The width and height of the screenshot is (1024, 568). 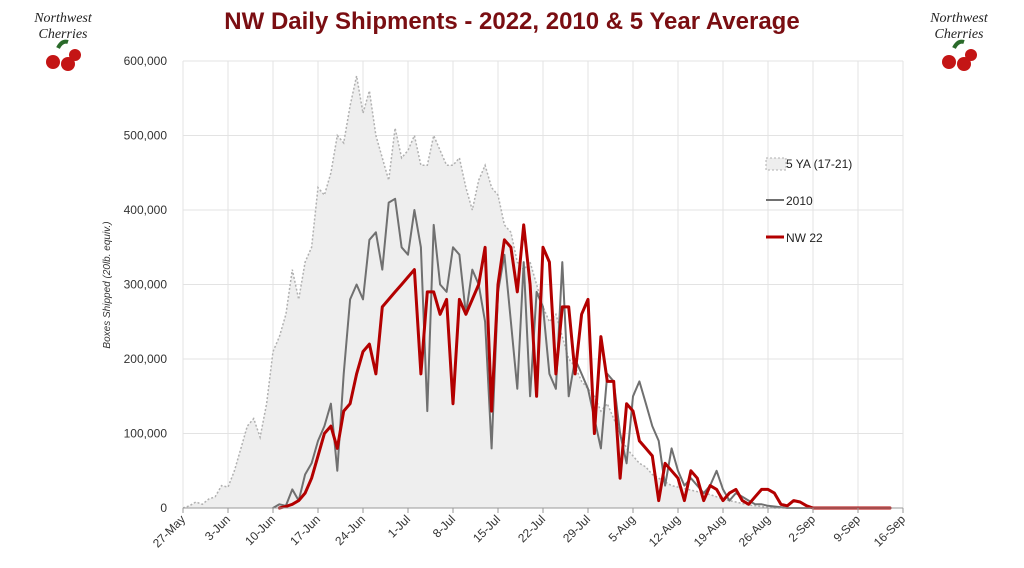 I want to click on y-tick-label: 400,000, so click(x=146, y=210).